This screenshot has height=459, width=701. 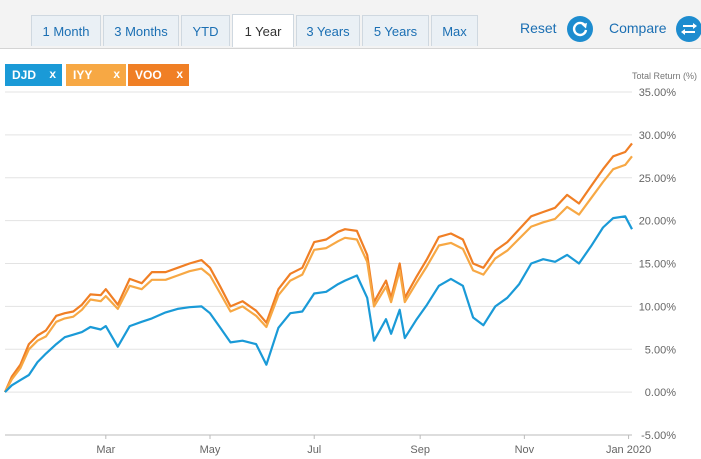 I want to click on compare-arrows-icon, so click(x=688, y=29).